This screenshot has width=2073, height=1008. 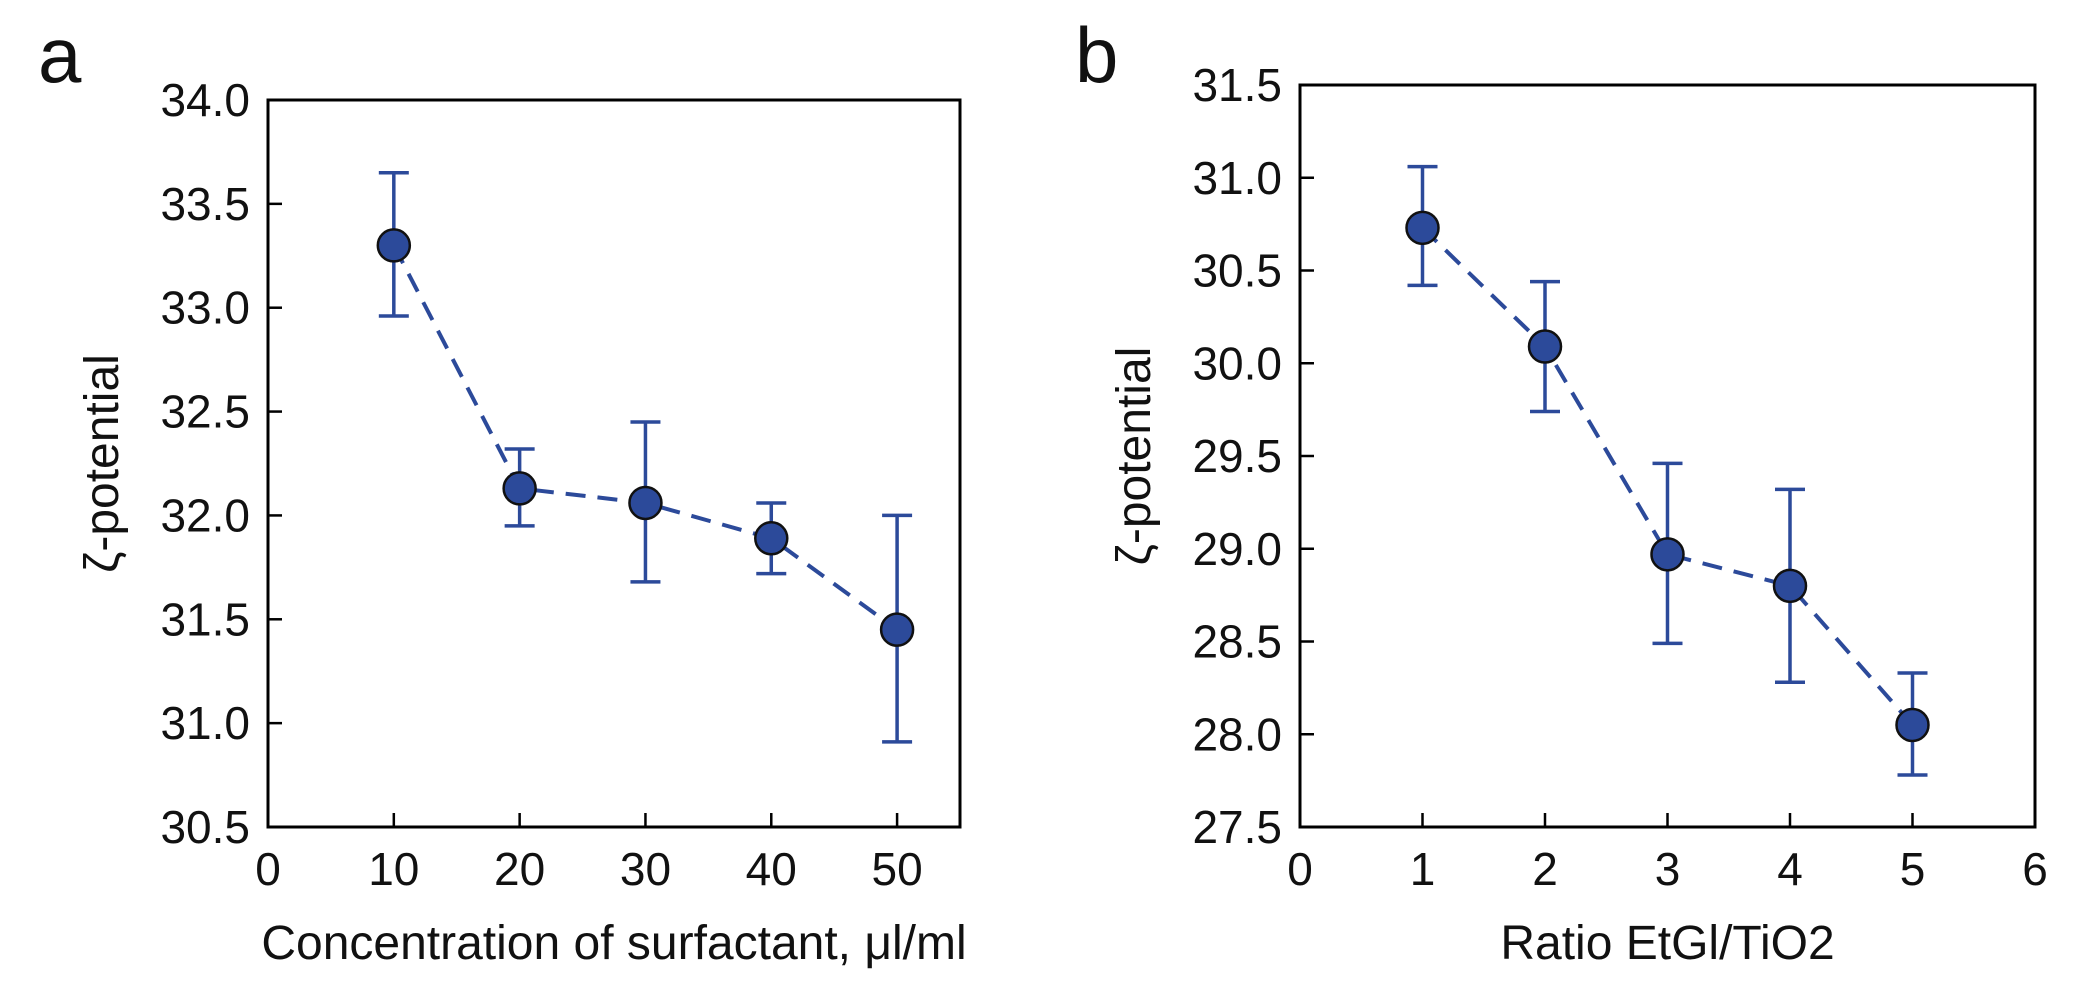 I want to click on y-tick-label: 32.0, so click(x=205, y=515).